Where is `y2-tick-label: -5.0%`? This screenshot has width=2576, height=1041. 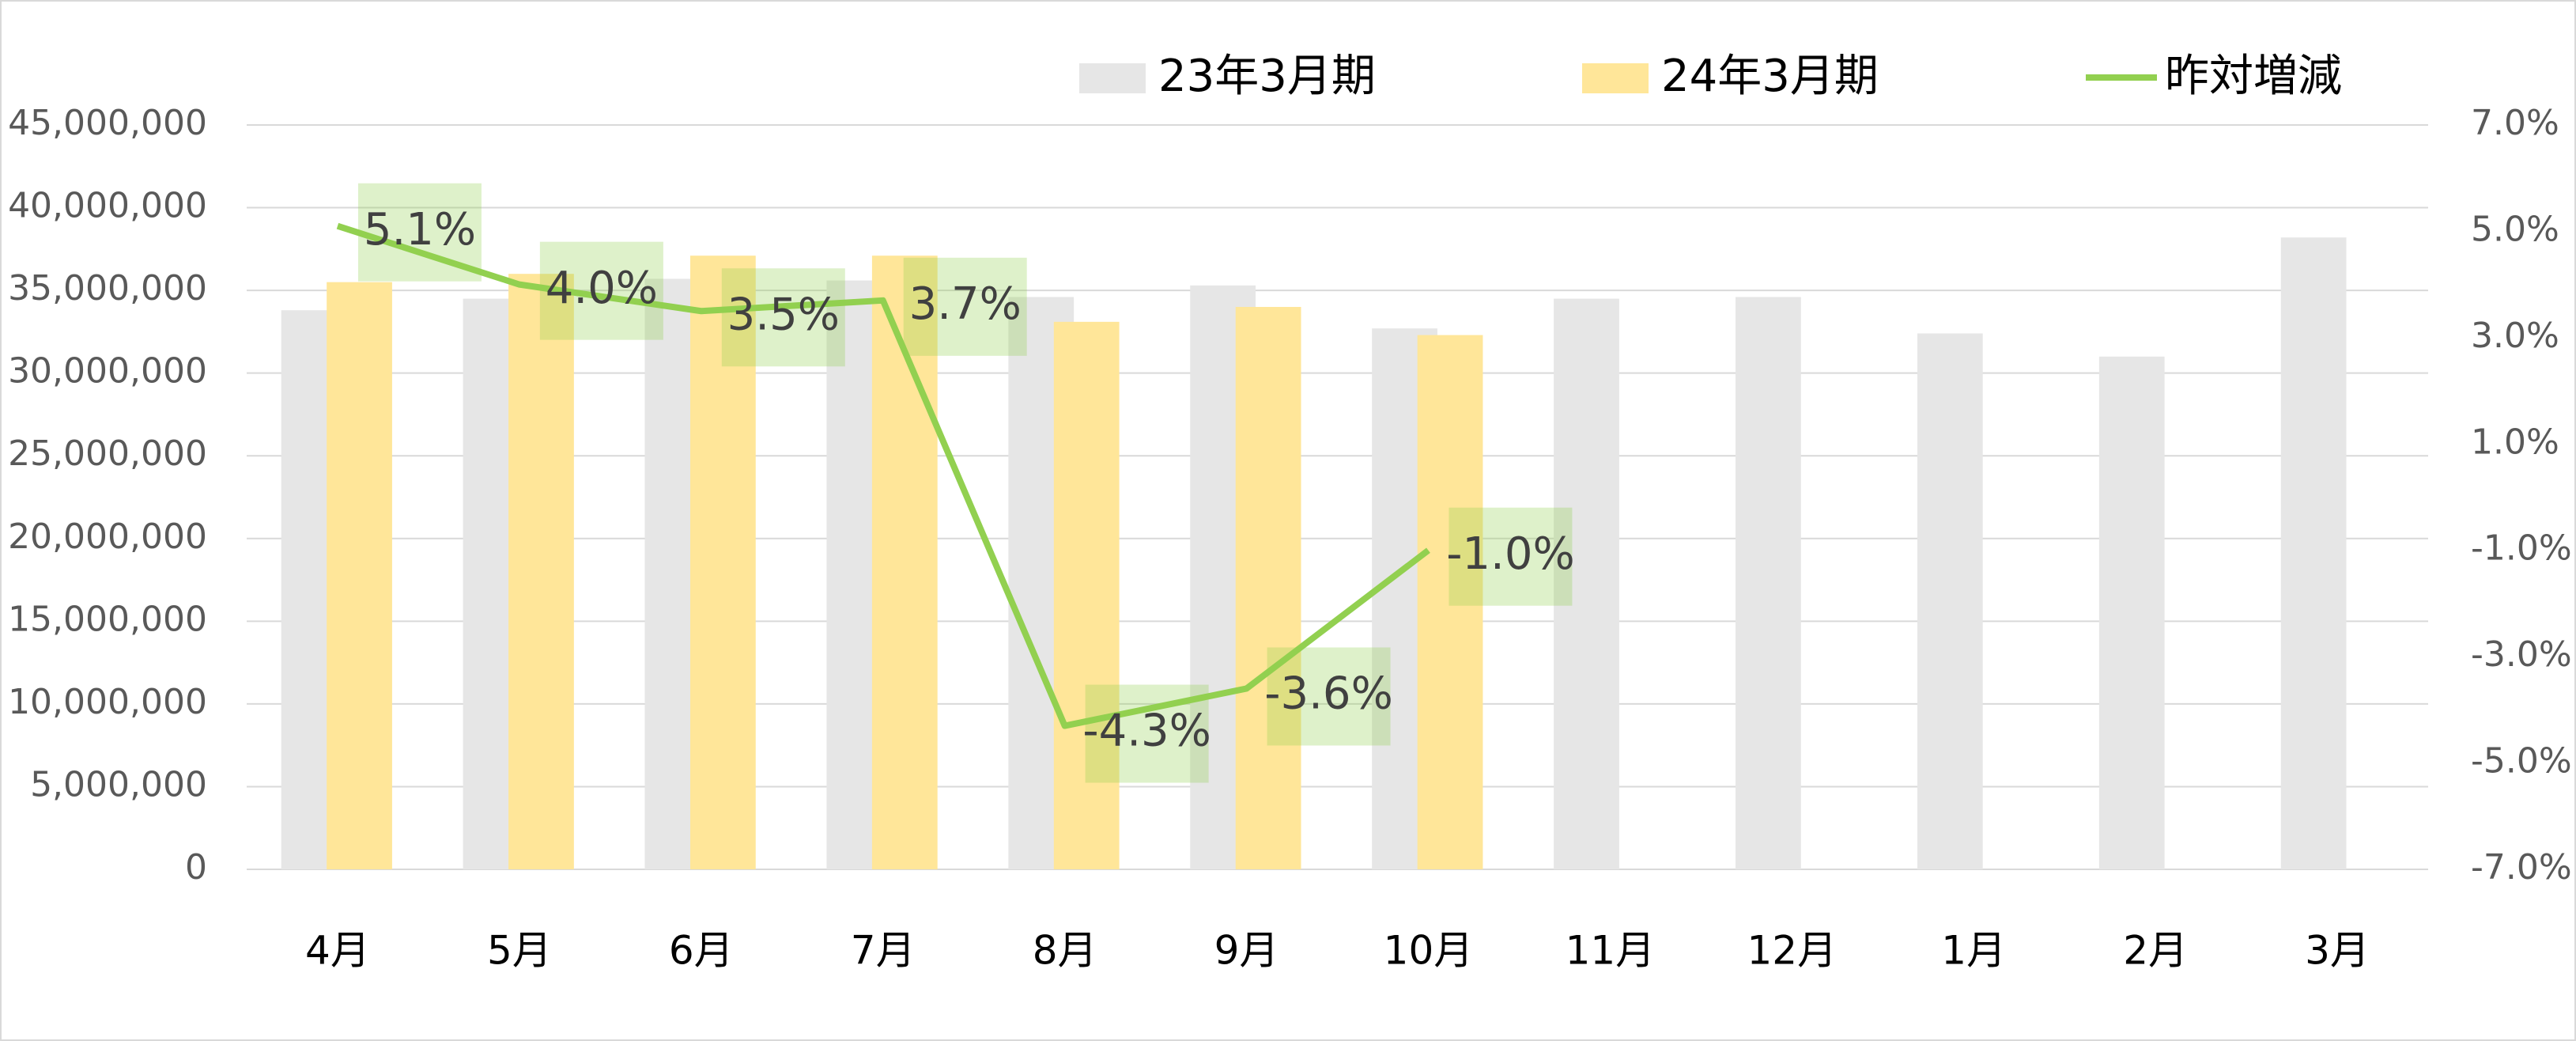 y2-tick-label: -5.0% is located at coordinates (2521, 761).